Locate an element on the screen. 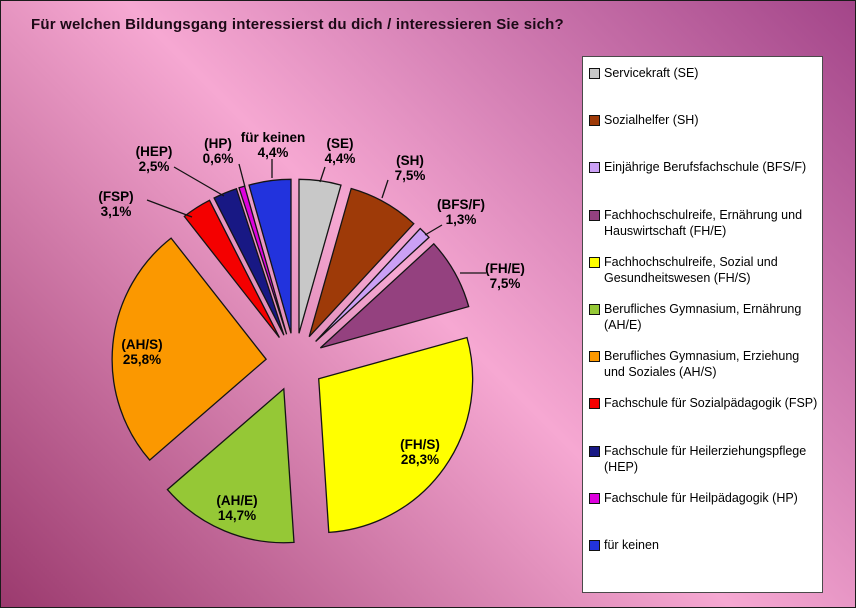 The height and width of the screenshot is (608, 856). slice-label-fhe-percent: 7,5% is located at coordinates (505, 283).